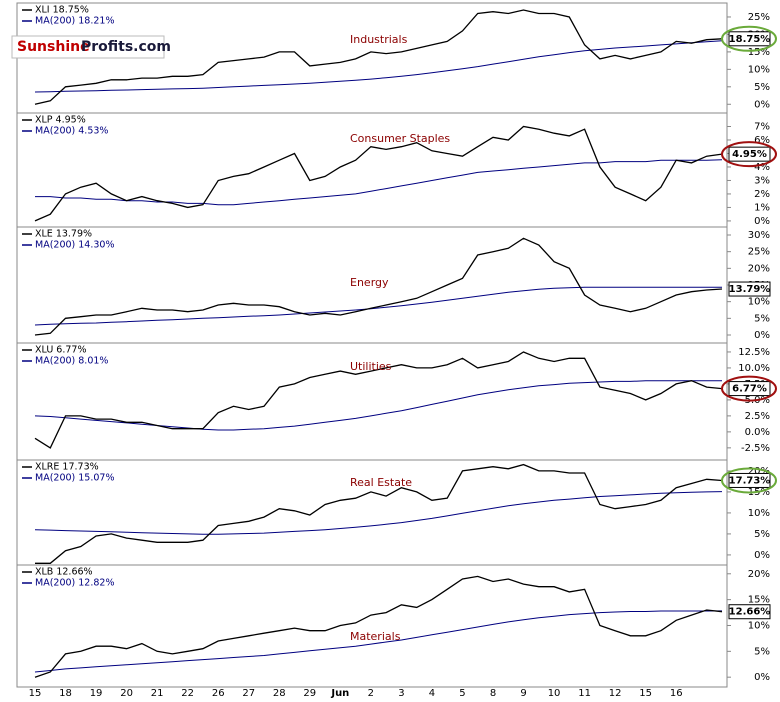 This screenshot has height=702, width=780. Describe the element at coordinates (554, 693) in the screenshot. I see `x-tick-label: 10` at that location.